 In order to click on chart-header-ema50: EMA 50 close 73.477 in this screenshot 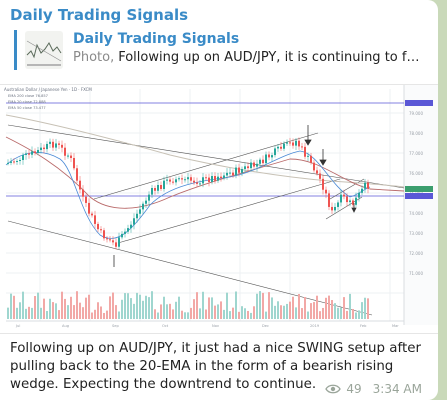, I will do `click(27, 108)`.